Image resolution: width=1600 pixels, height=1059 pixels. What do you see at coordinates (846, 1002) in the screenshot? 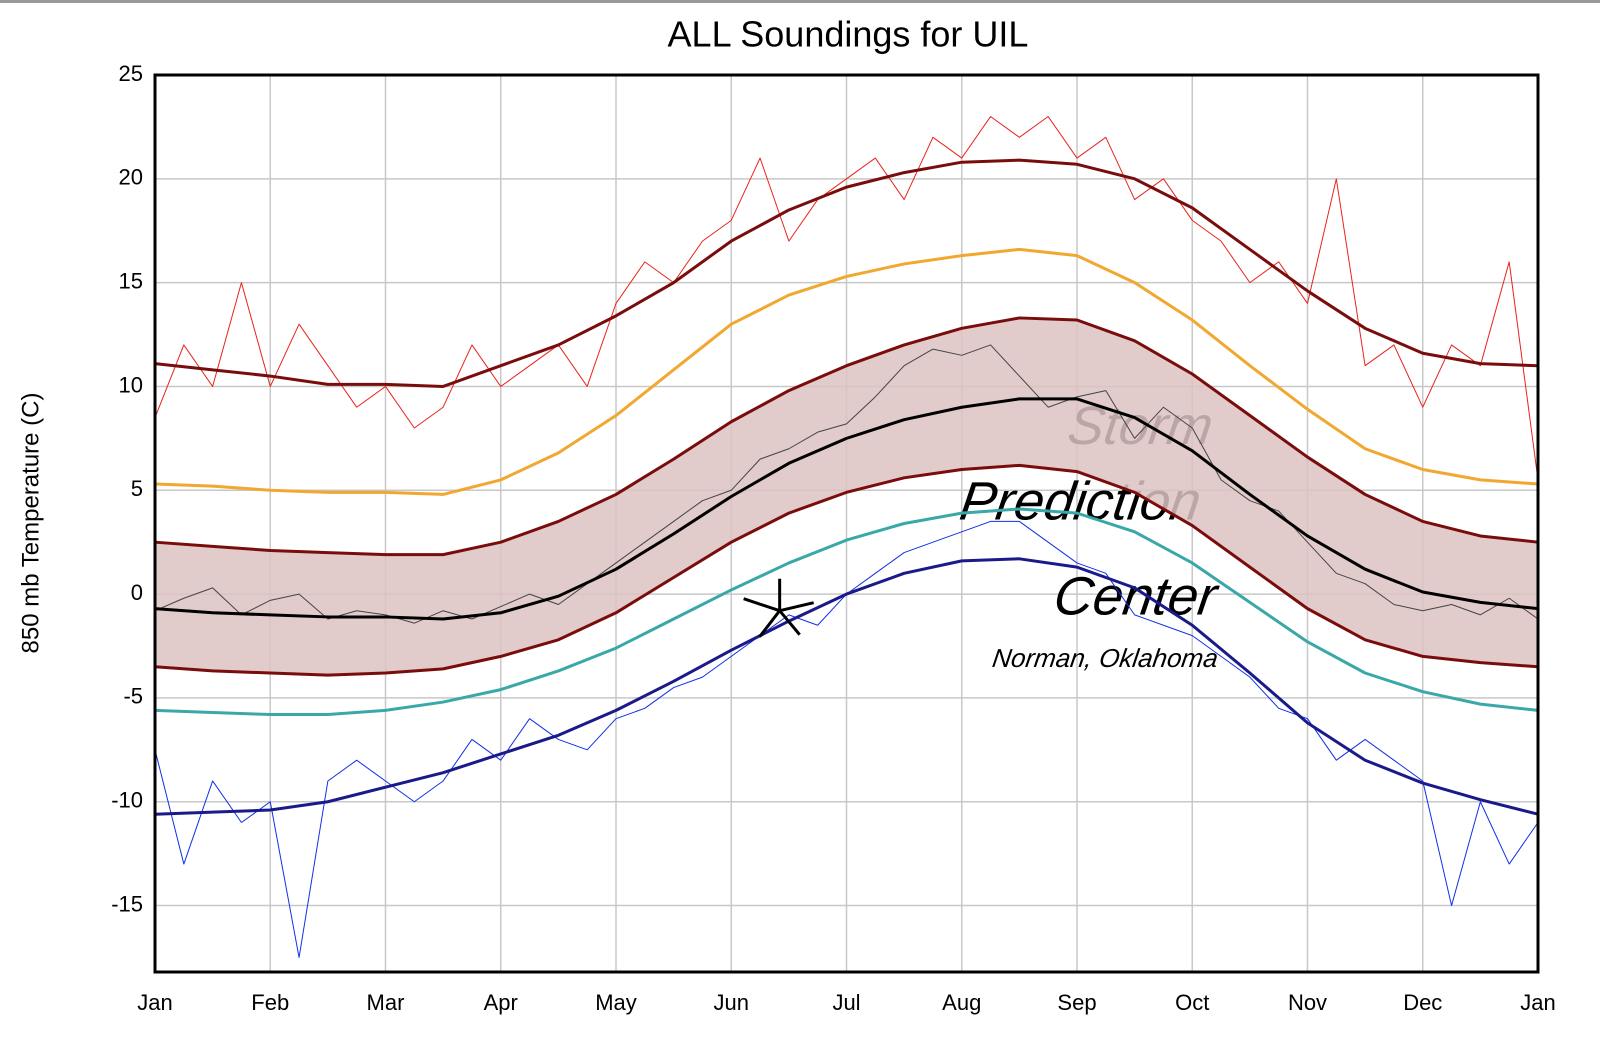
I see `x-tick-label: Jul` at bounding box center [846, 1002].